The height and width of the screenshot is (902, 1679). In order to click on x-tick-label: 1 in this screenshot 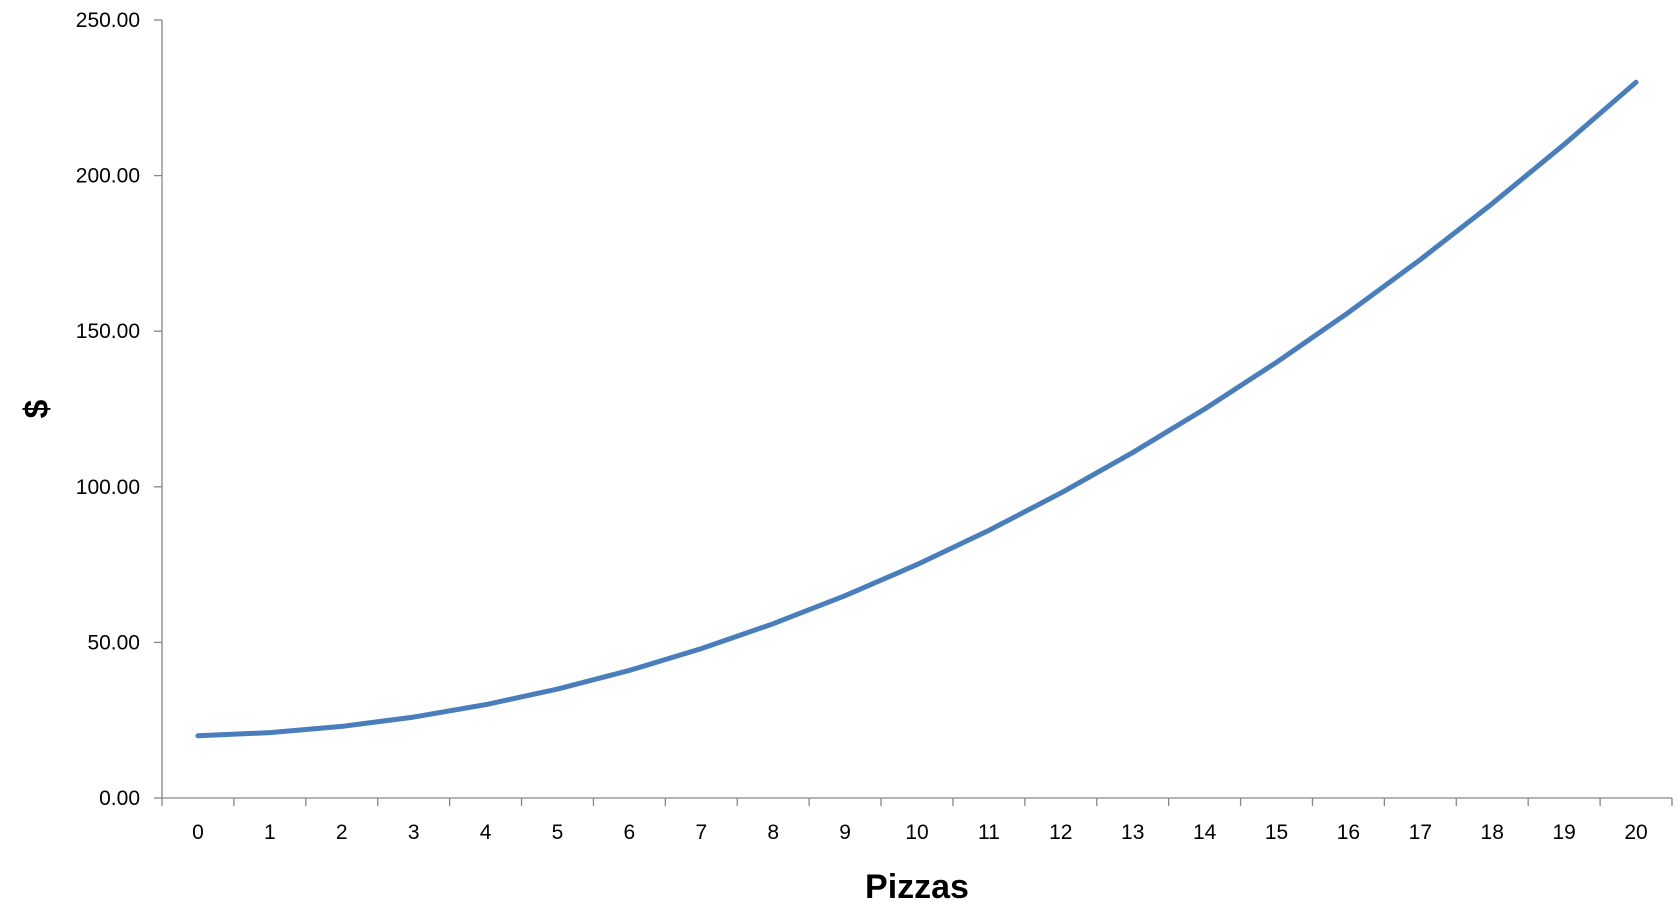, I will do `click(270, 832)`.